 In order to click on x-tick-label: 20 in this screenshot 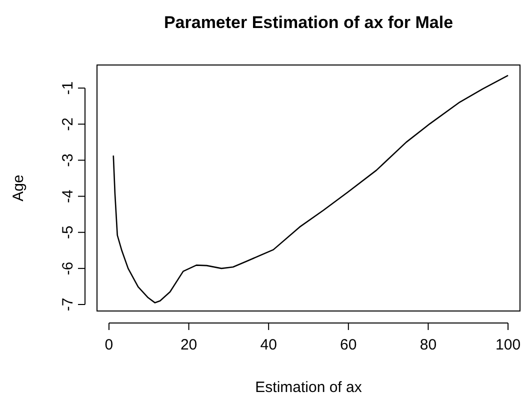, I will do `click(189, 345)`.